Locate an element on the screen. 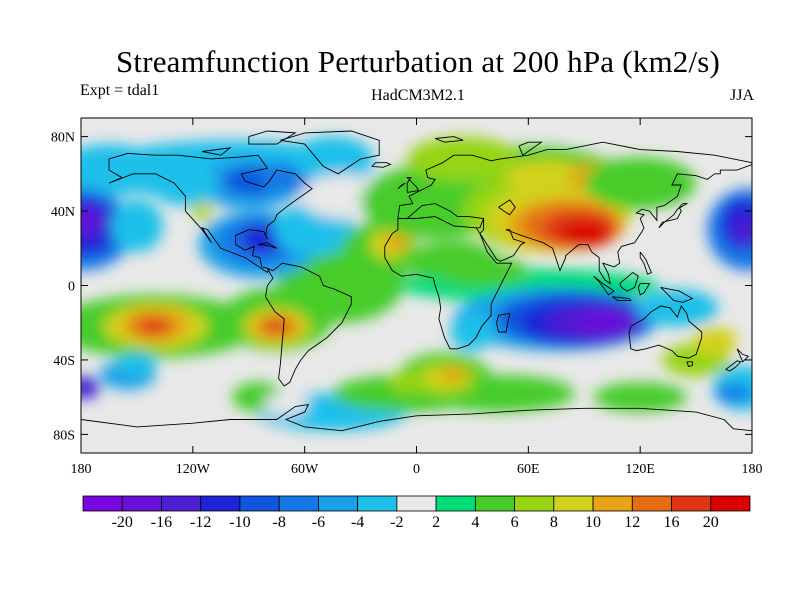  model-label: HadCM3M2.1 is located at coordinates (418, 95).